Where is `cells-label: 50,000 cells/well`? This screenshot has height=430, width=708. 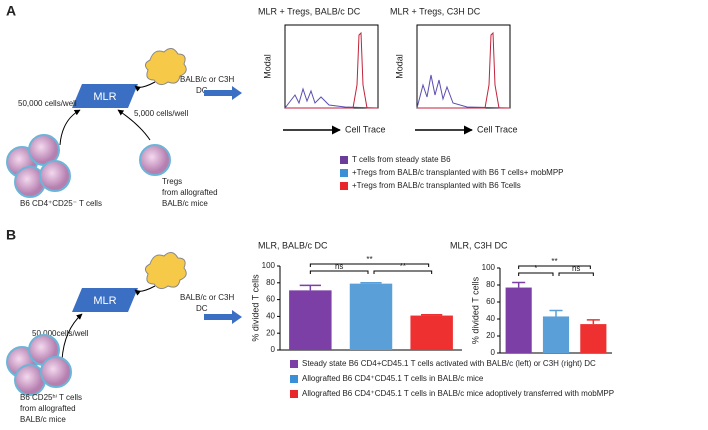 cells-label: 50,000 cells/well is located at coordinates (47, 103).